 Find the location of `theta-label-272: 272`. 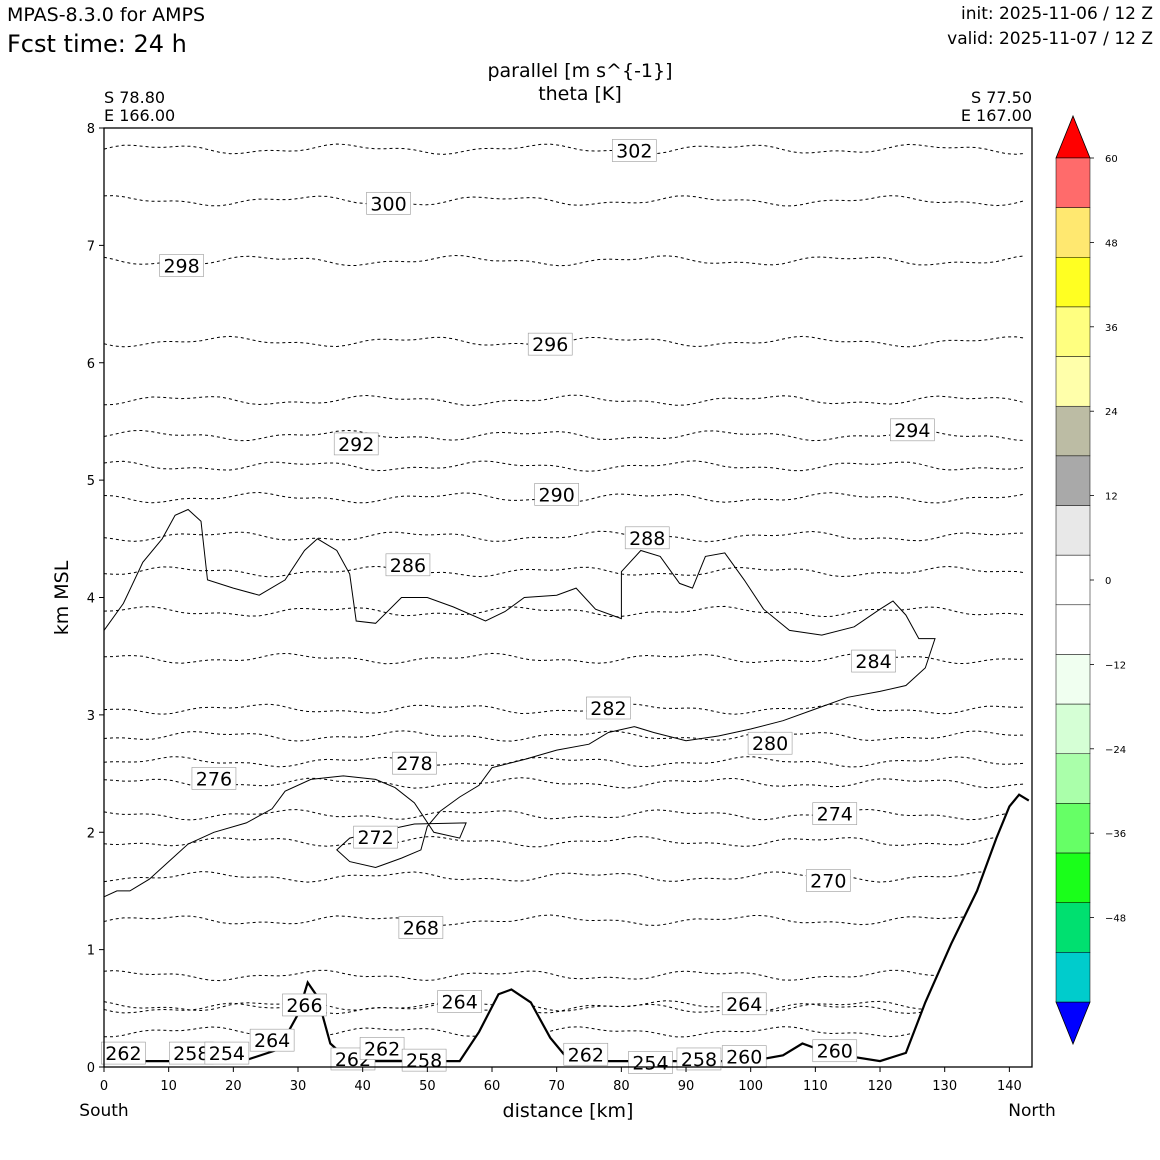

theta-label-272: 272 is located at coordinates (375, 837).